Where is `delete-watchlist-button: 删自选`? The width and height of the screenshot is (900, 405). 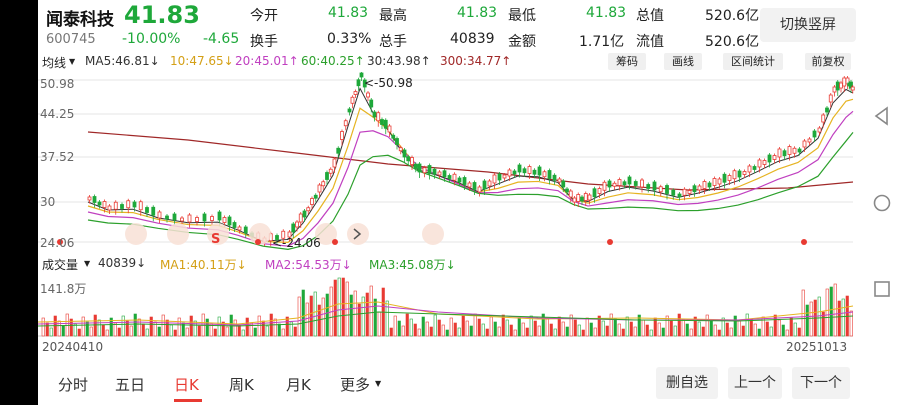 delete-watchlist-button: 删自选 is located at coordinates (687, 383).